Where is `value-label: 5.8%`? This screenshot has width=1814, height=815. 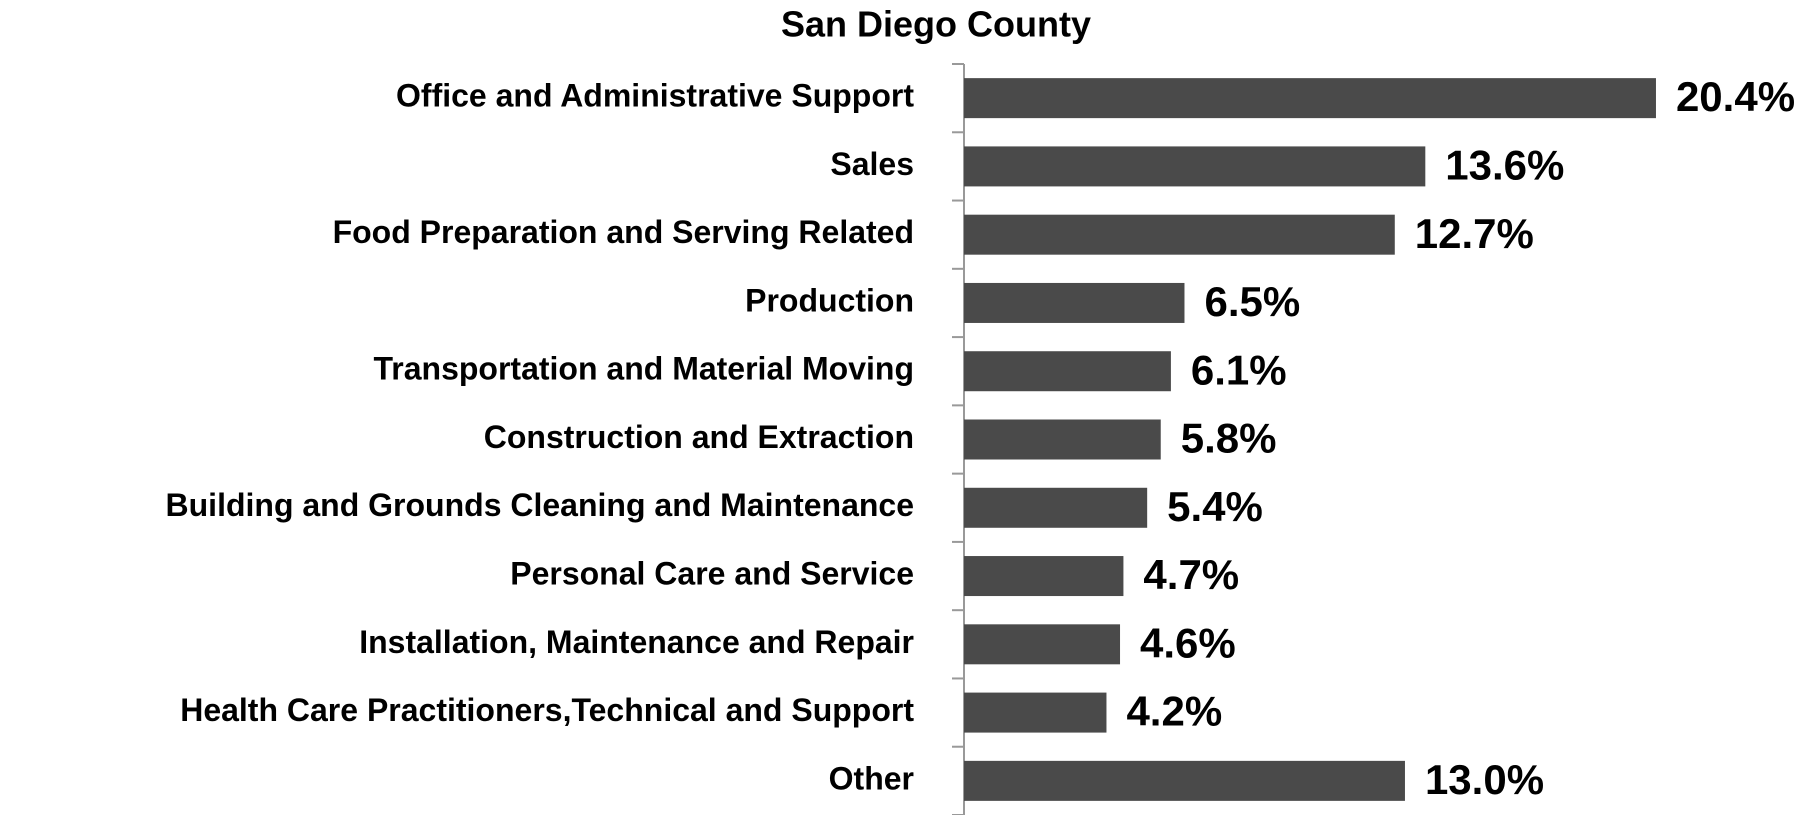
value-label: 5.8% is located at coordinates (1229, 438).